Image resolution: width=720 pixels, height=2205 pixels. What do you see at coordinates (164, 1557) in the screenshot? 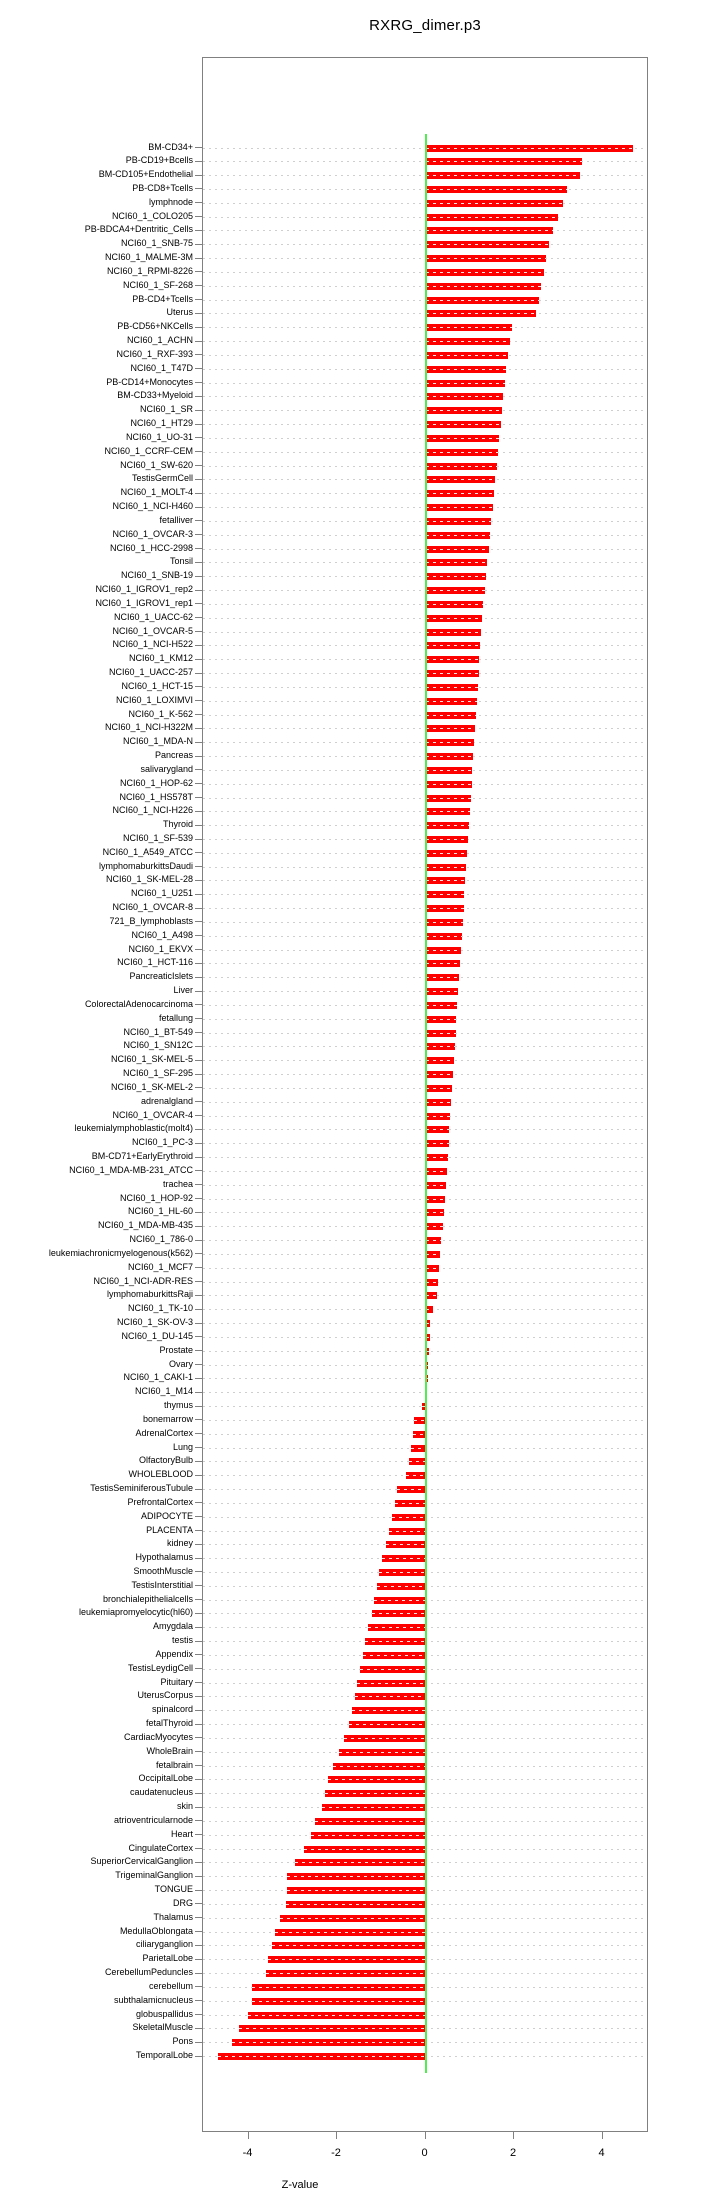
I see `y-axis-label: Hypothalamus` at bounding box center [164, 1557].